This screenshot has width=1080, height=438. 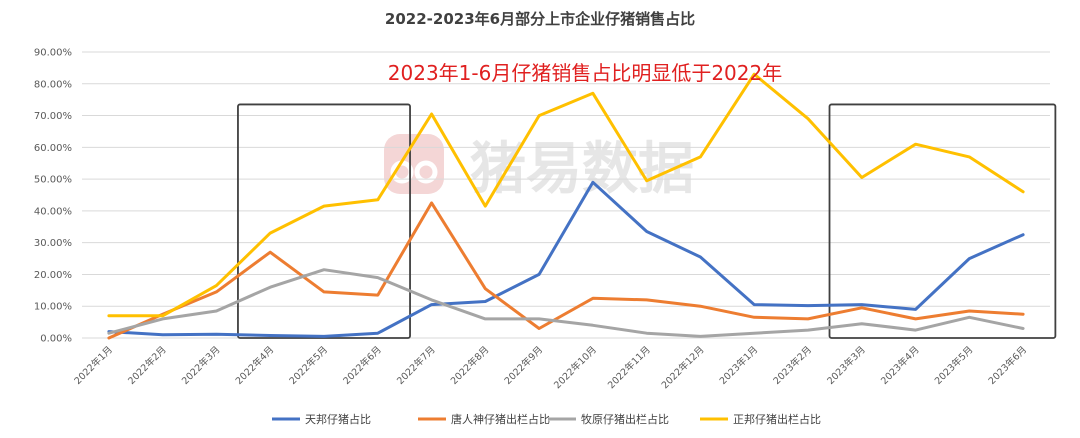 What do you see at coordinates (200, 365) in the screenshot?
I see `x-tick-label: 2022年3月` at bounding box center [200, 365].